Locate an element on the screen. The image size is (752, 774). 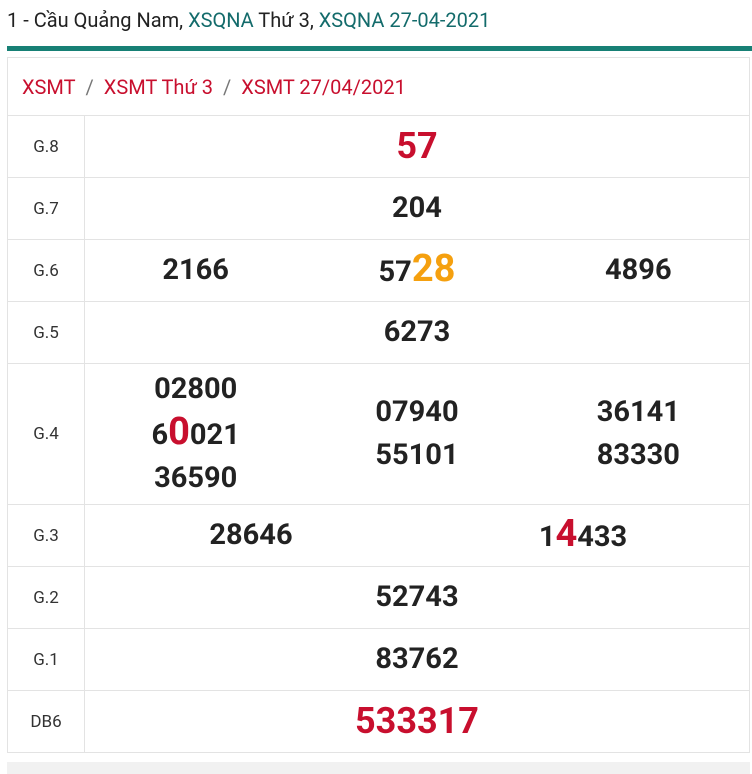
number: 6273 is located at coordinates (417, 332).